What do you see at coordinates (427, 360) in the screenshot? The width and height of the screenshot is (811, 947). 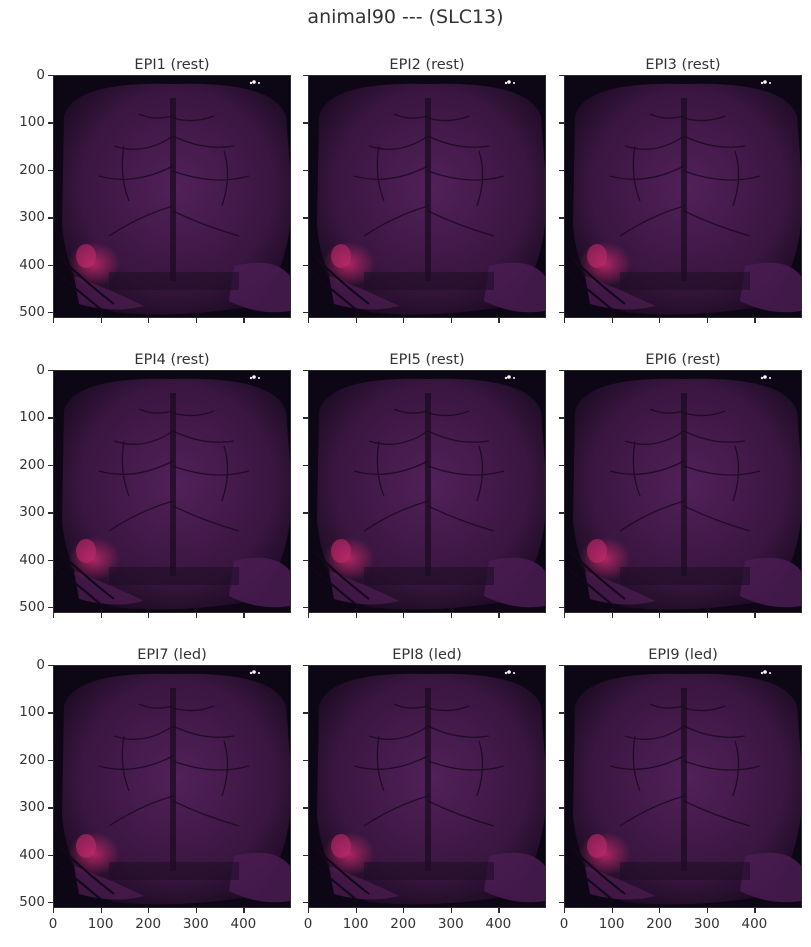 I see `panel-title: EPI5 (rest)` at bounding box center [427, 360].